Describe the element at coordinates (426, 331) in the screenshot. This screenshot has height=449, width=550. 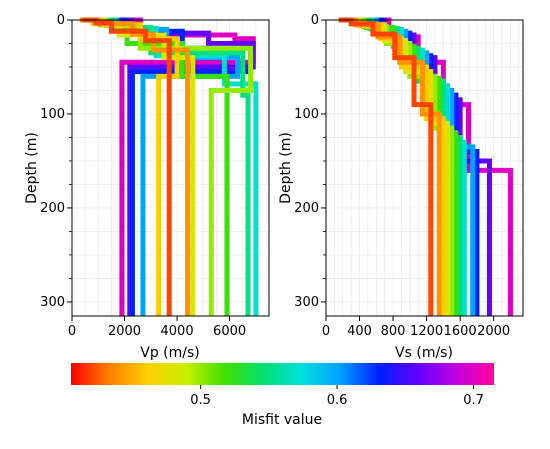
I see `x-tick-label: 1200` at that location.